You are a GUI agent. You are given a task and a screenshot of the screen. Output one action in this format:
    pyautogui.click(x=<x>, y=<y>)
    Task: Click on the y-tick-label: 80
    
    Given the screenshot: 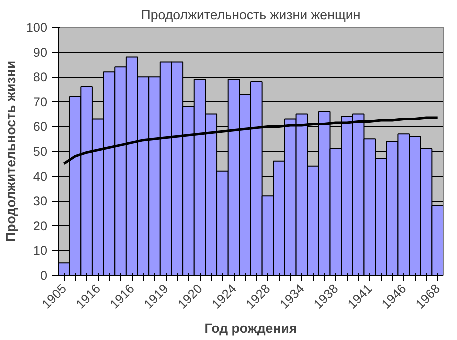 What is the action you would take?
    pyautogui.click(x=40, y=77)
    